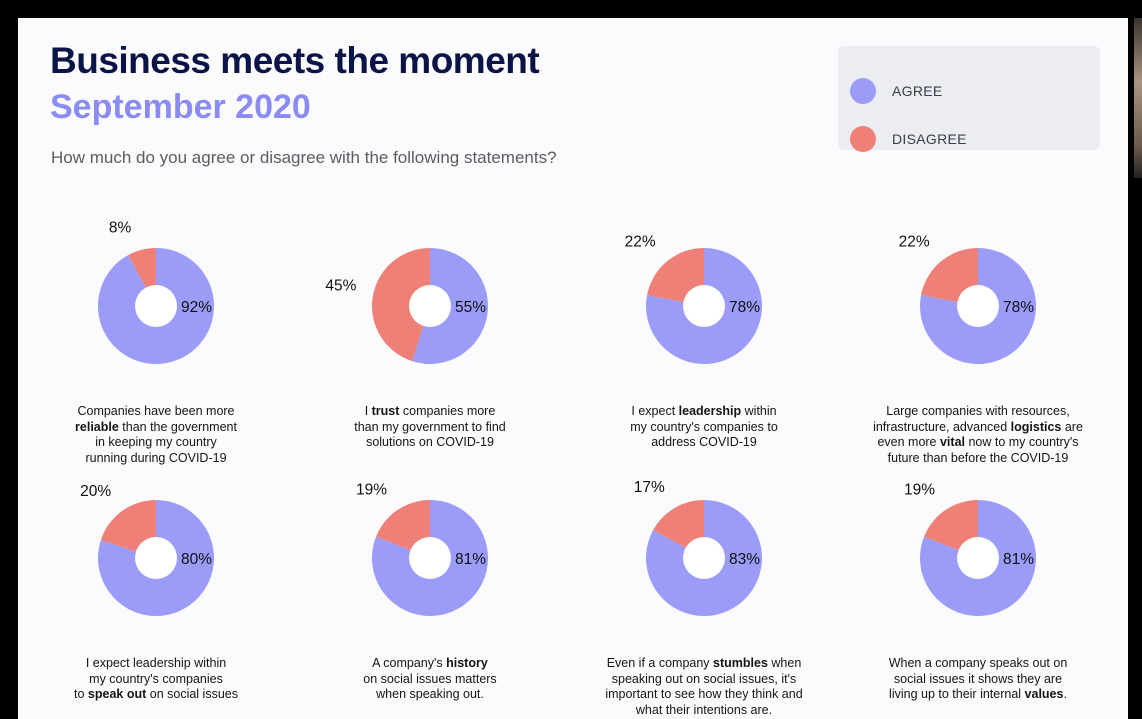 This screenshot has height=719, width=1142. What do you see at coordinates (401, 305) in the screenshot?
I see `slice-disagree` at bounding box center [401, 305].